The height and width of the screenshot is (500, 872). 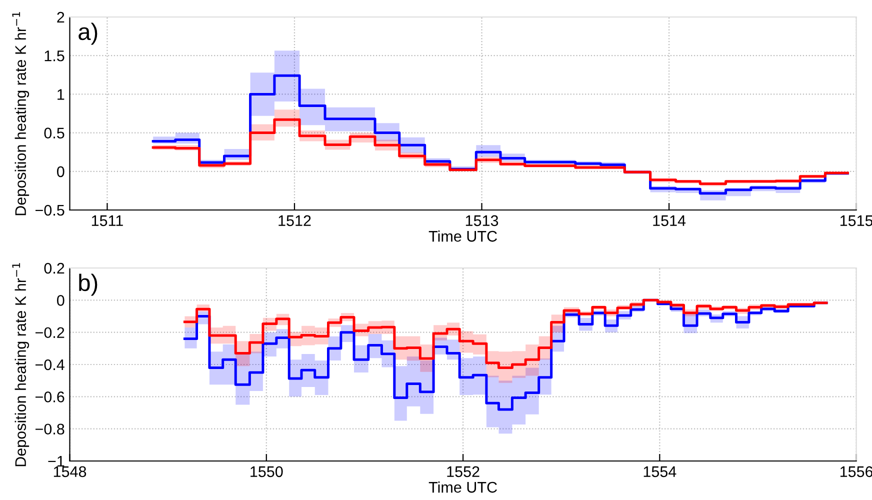 What do you see at coordinates (294, 220) in the screenshot?
I see `x-tick-label: 1512` at bounding box center [294, 220].